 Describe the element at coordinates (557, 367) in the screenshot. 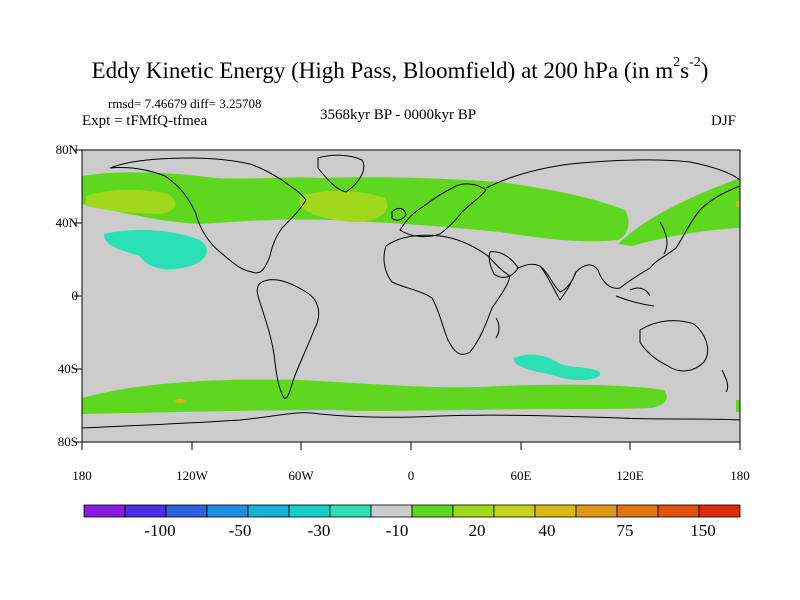

I see `negative-indian-ocean` at that location.